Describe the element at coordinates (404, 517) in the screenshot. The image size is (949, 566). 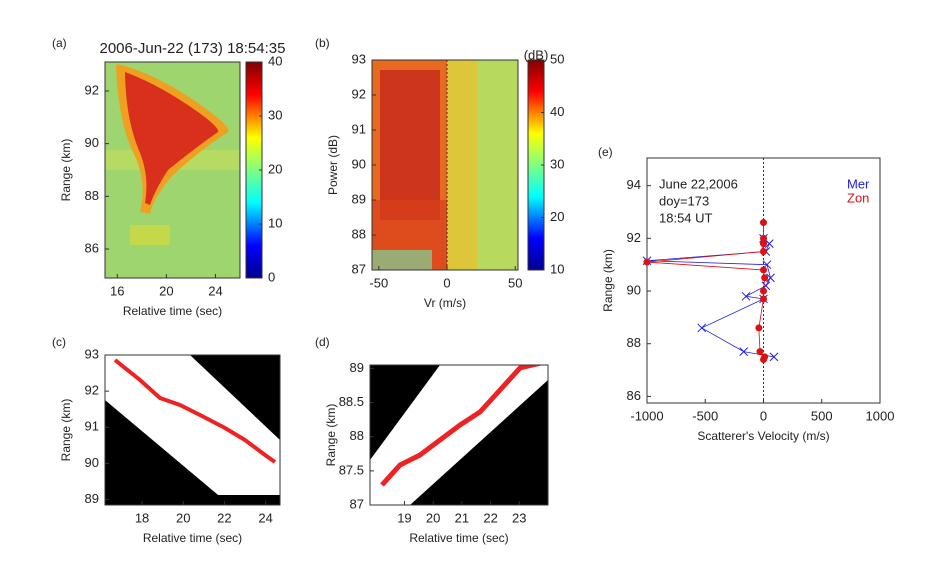
I see `x-tick-label: 19` at that location.